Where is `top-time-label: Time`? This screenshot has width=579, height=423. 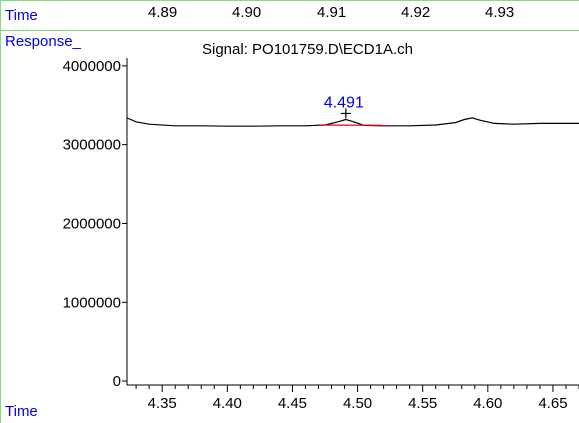
top-time-label: Time is located at coordinates (21, 15).